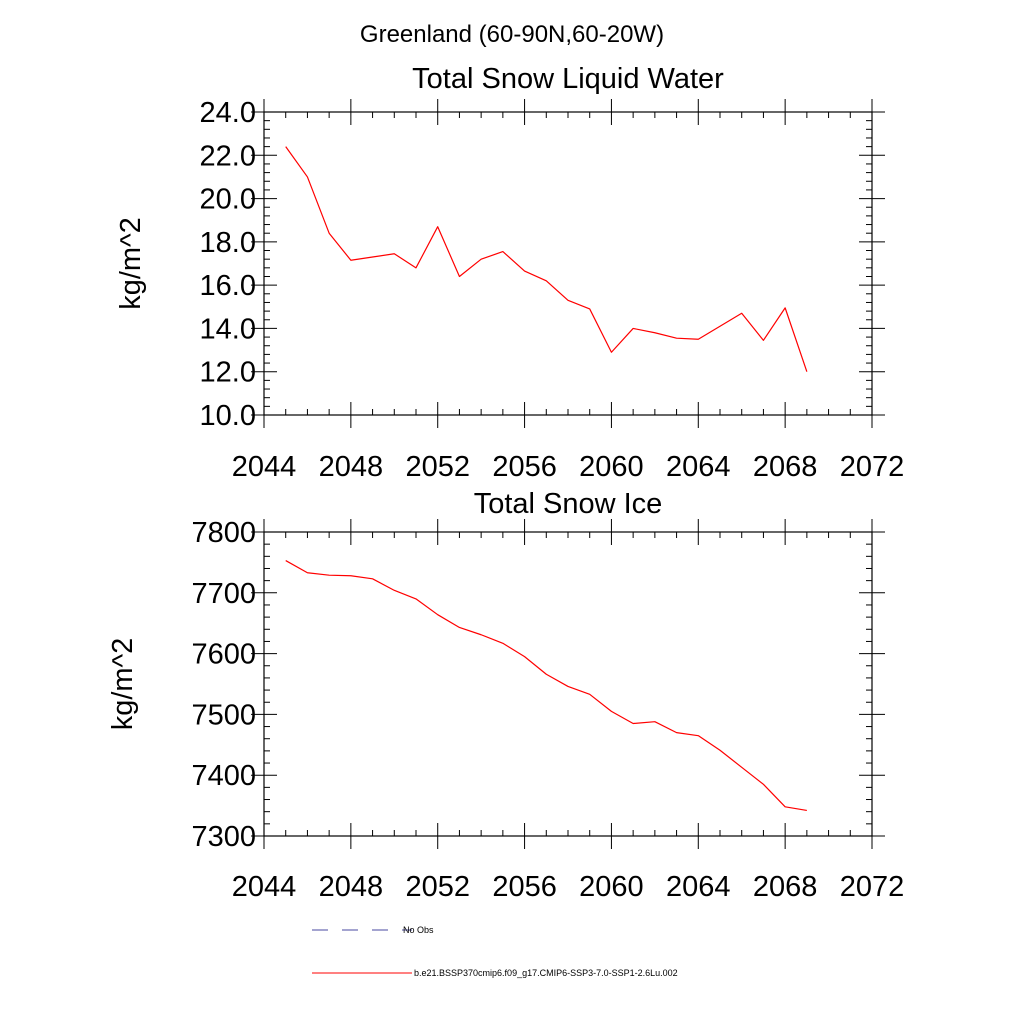  I want to click on y-tick-label: 10.0, so click(228, 416).